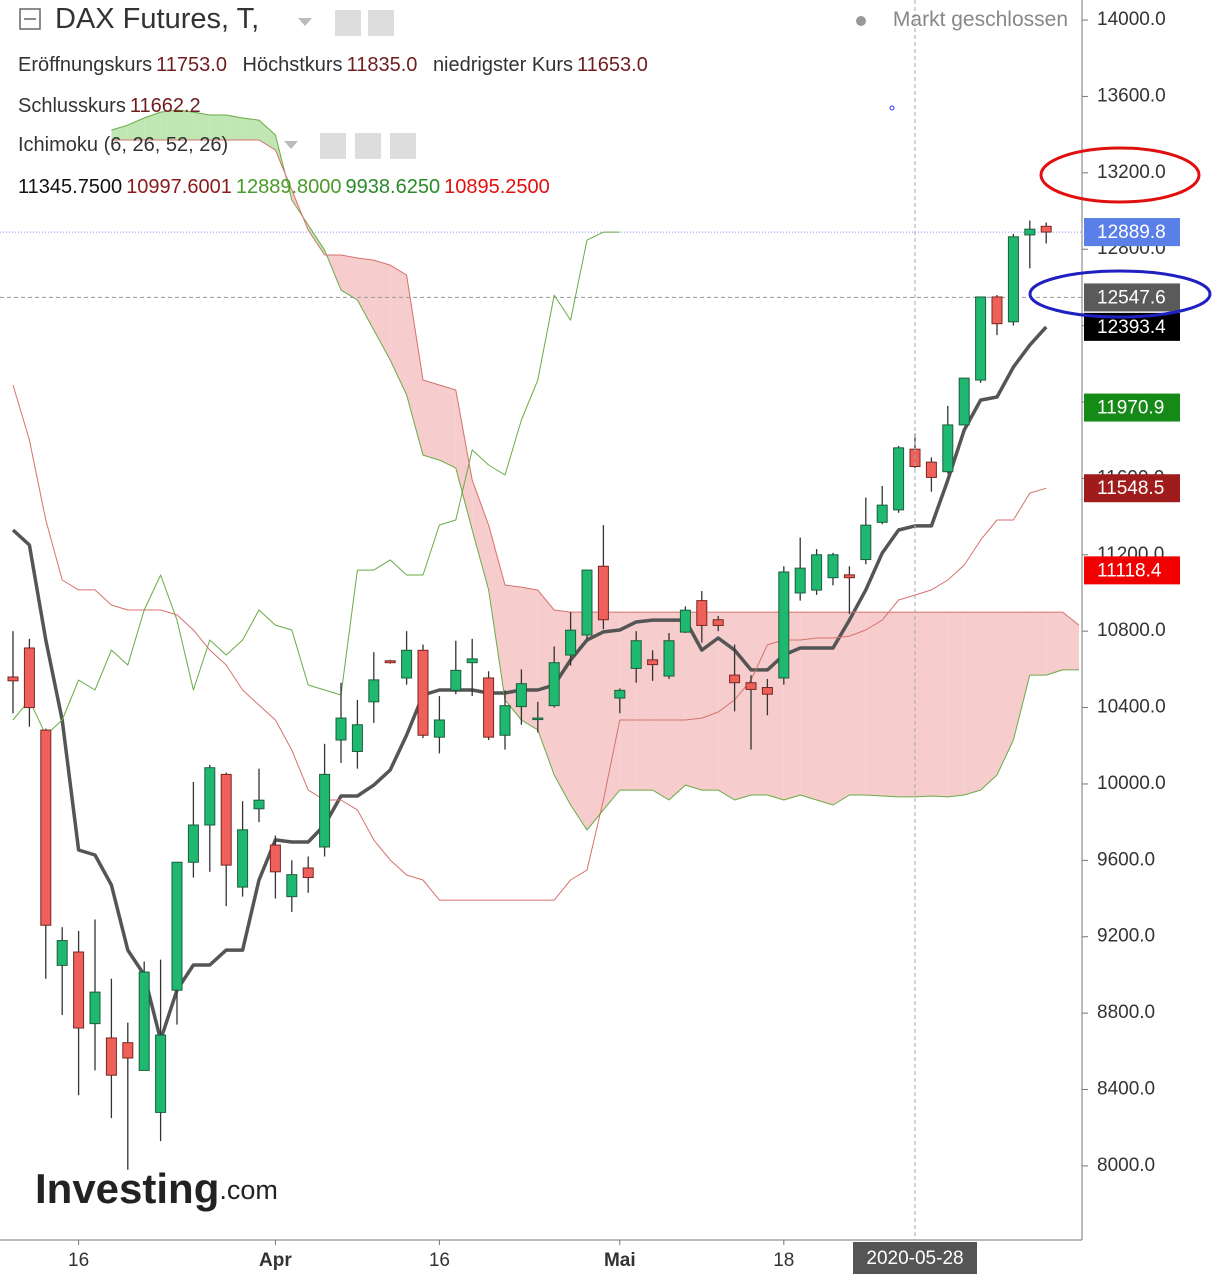 This screenshot has height=1281, width=1223. I want to click on ohlc-value: 11662.2, so click(165, 106).